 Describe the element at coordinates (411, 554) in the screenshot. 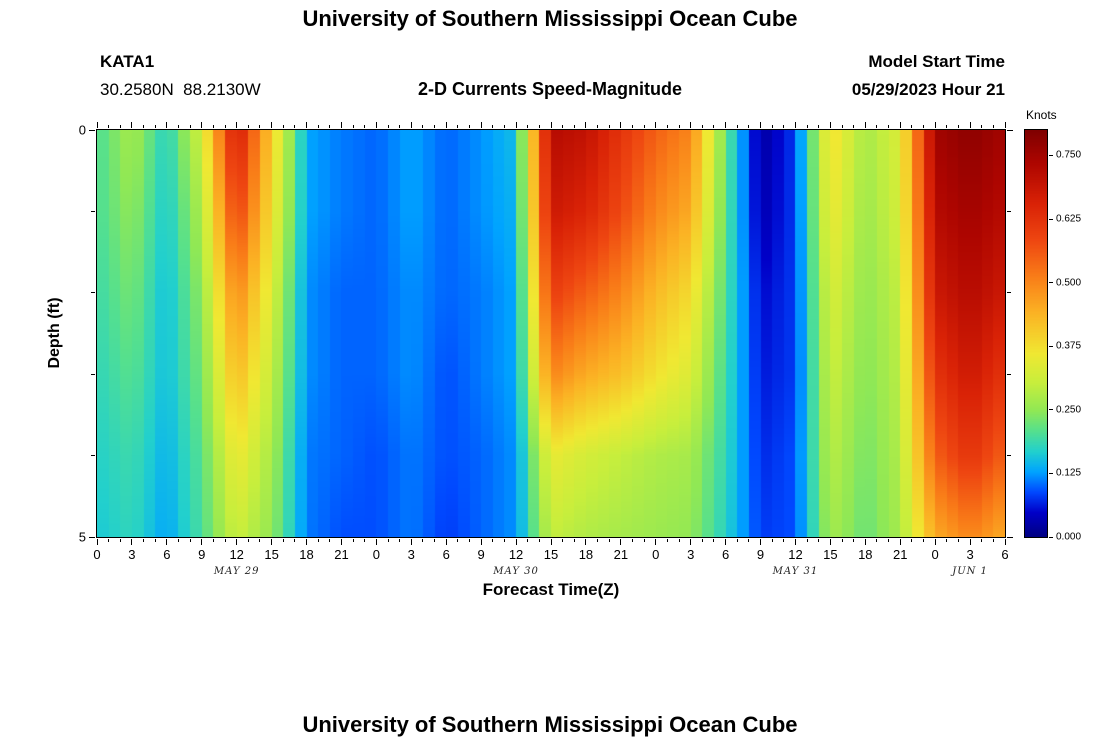

I see `x-tick-label: 3` at that location.